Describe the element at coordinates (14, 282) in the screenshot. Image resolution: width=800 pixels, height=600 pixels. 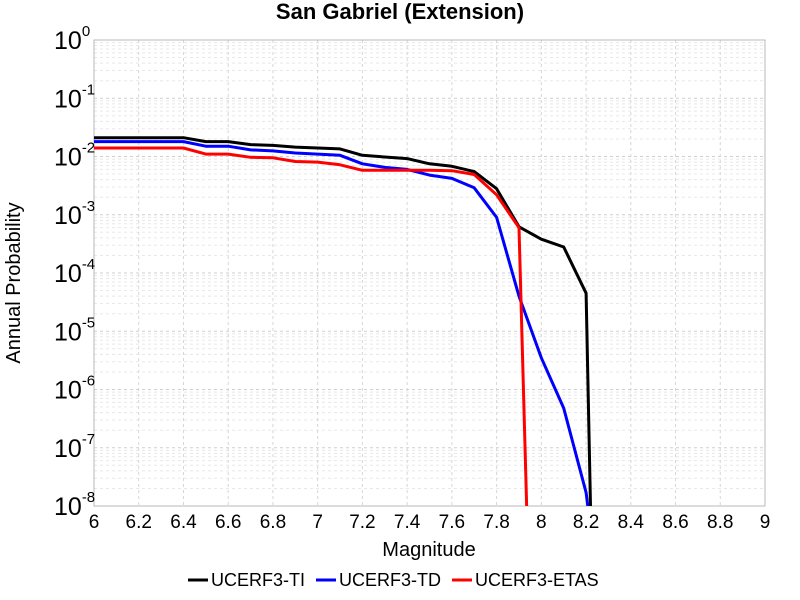
I see `y-axis-label: Annual Probability` at that location.